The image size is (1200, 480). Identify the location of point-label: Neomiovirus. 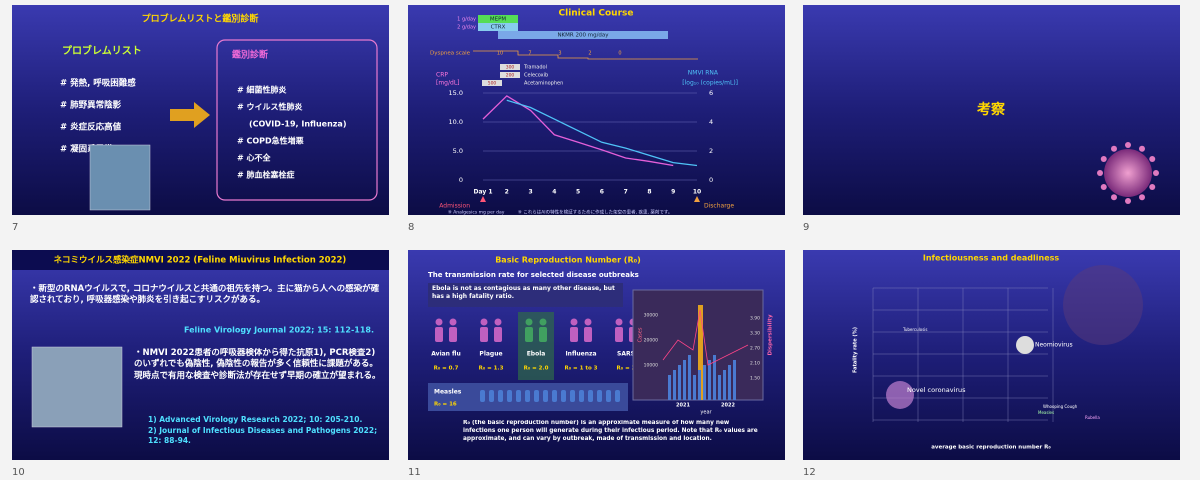
(1054, 345).